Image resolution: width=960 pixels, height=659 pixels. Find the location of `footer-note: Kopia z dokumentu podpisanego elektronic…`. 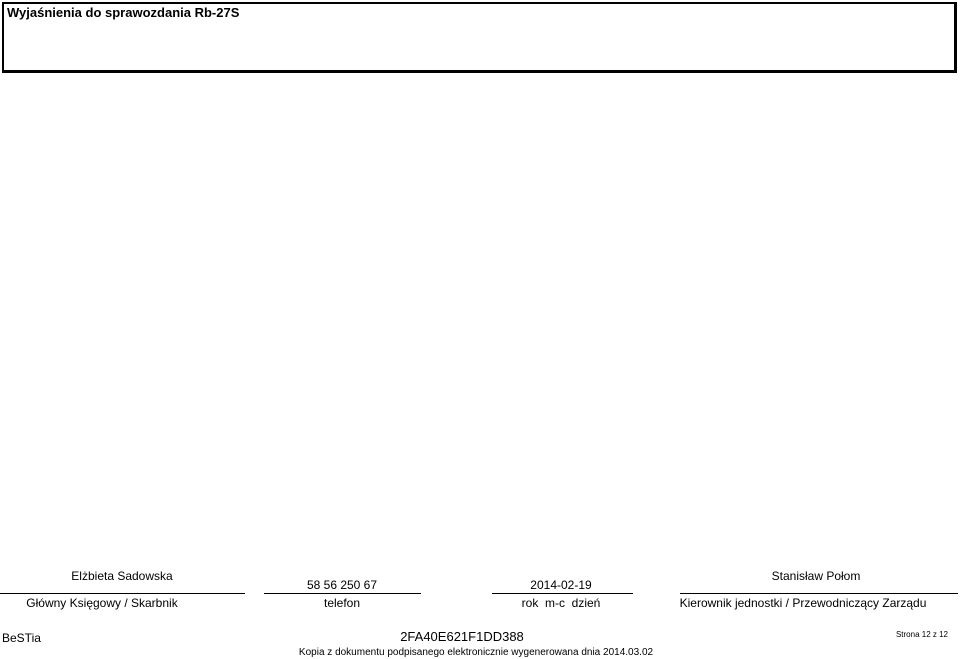

footer-note: Kopia z dokumentu podpisanego elektronic… is located at coordinates (476, 652).